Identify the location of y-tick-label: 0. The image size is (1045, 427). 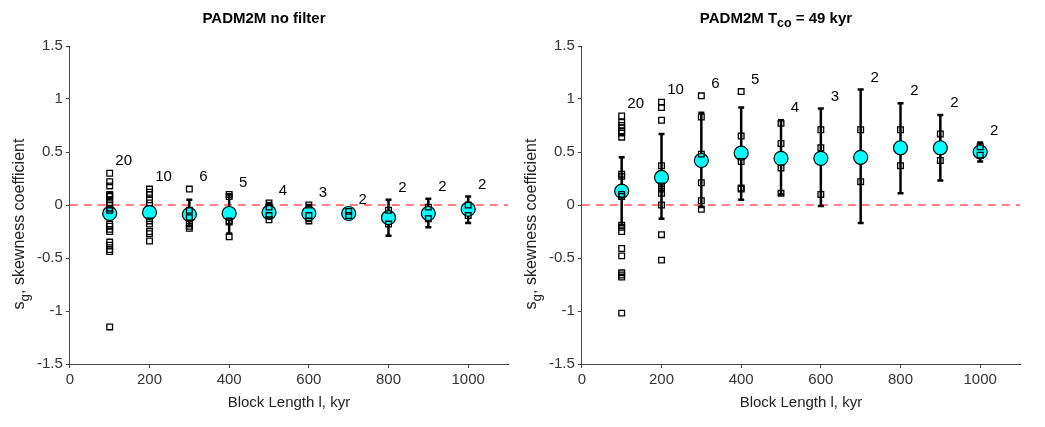
(58, 204).